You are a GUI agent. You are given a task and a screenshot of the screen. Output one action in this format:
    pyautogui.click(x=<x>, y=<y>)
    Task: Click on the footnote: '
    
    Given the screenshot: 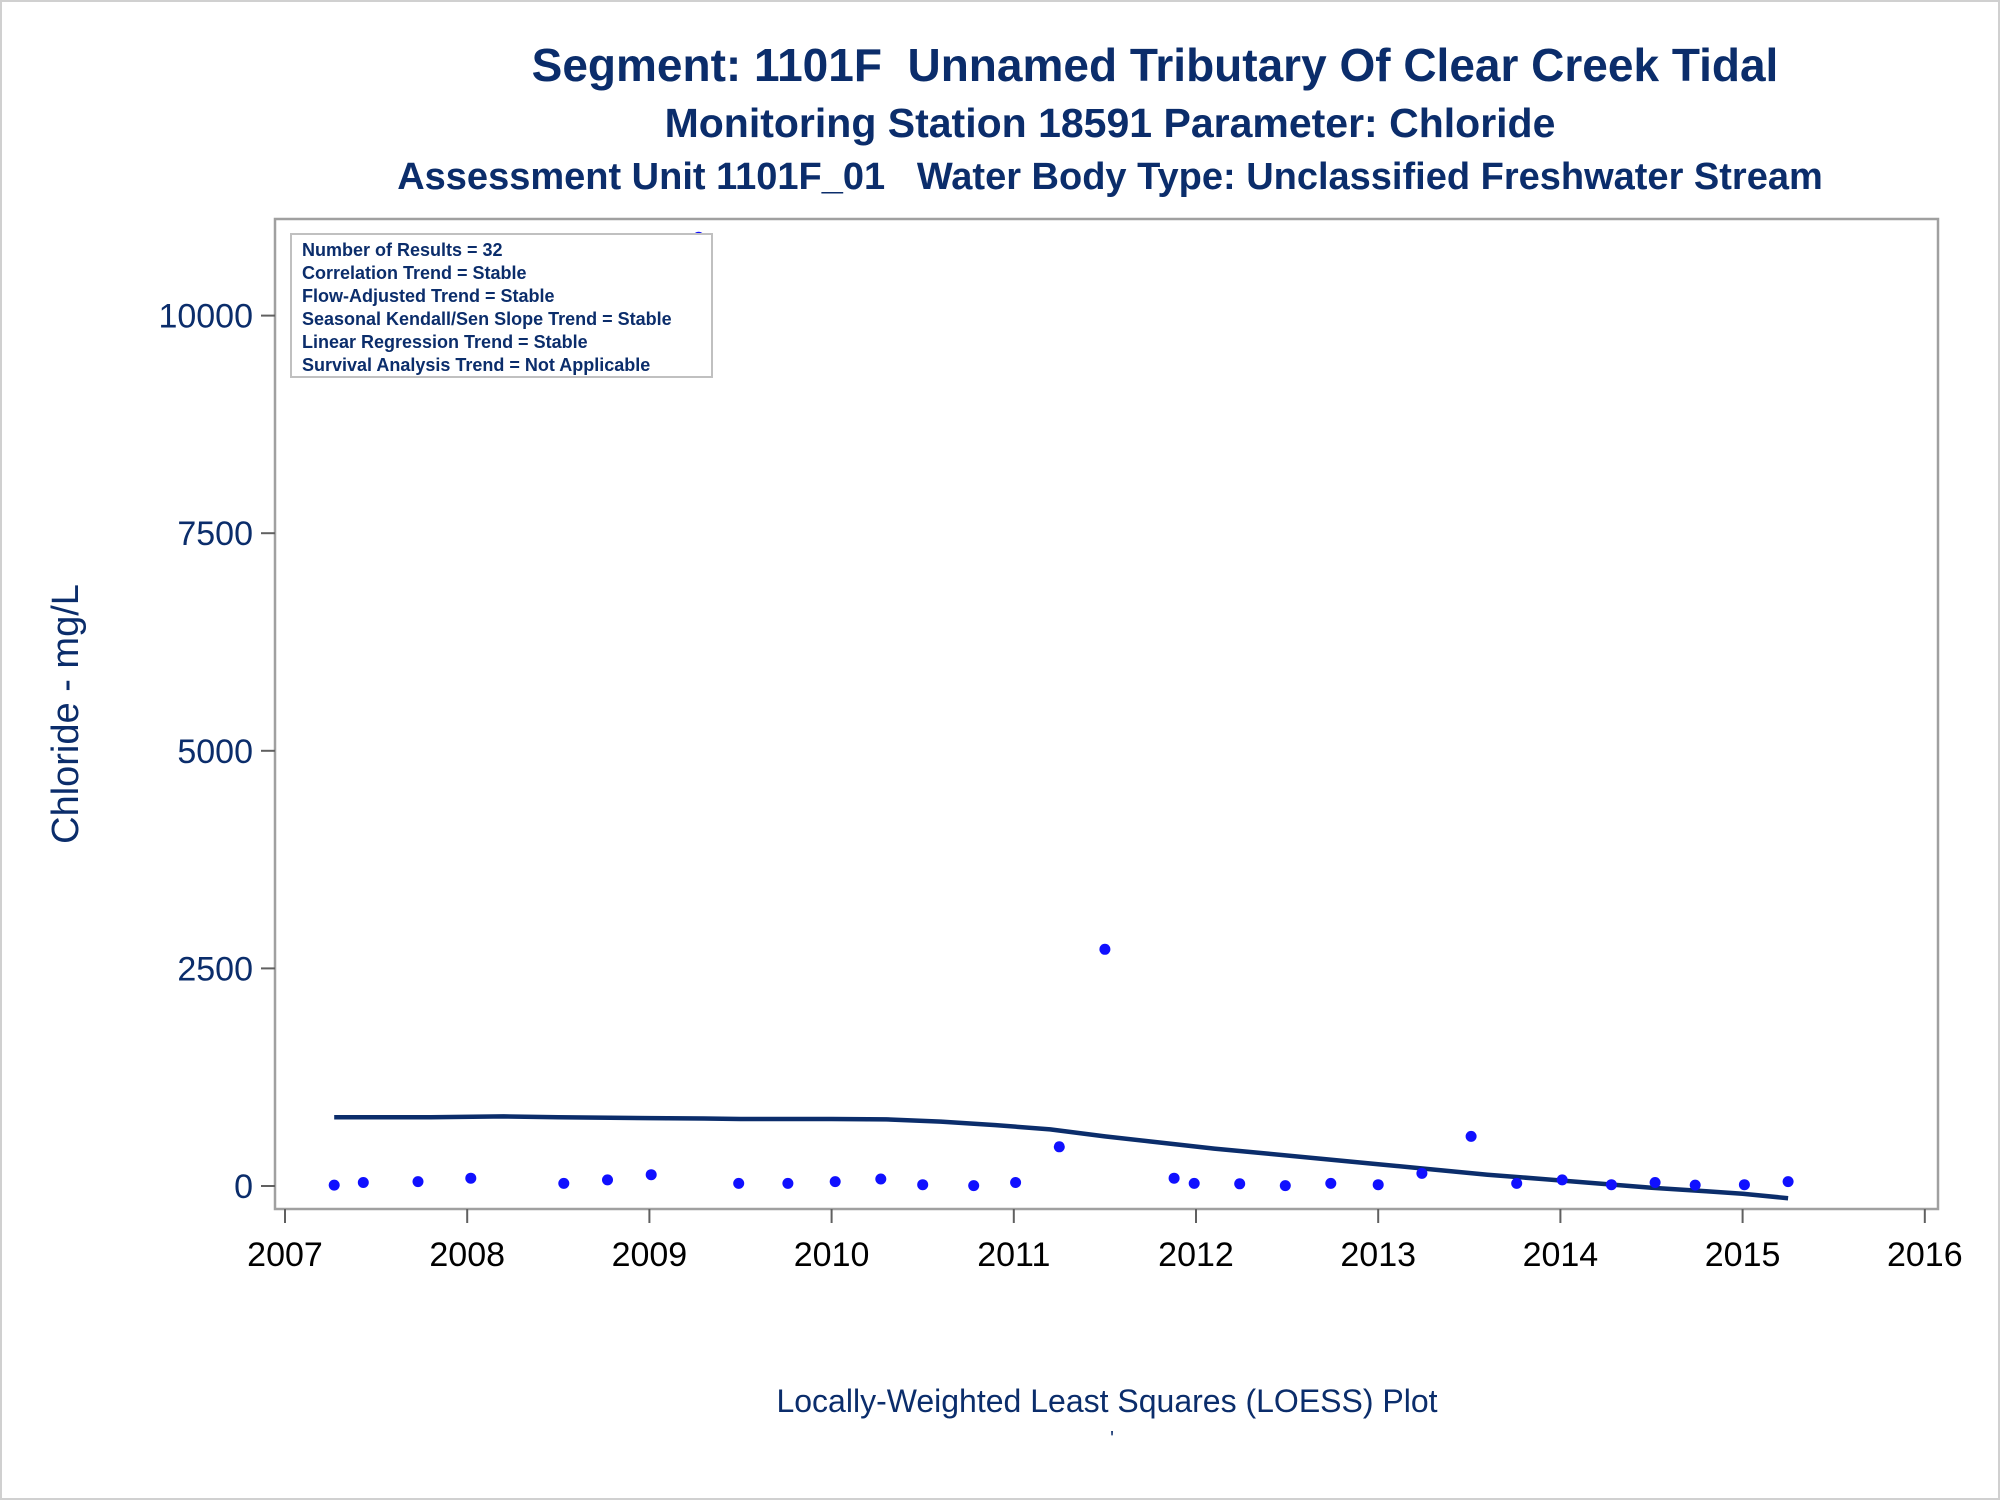 What is the action you would take?
    pyautogui.click(x=1112, y=1439)
    